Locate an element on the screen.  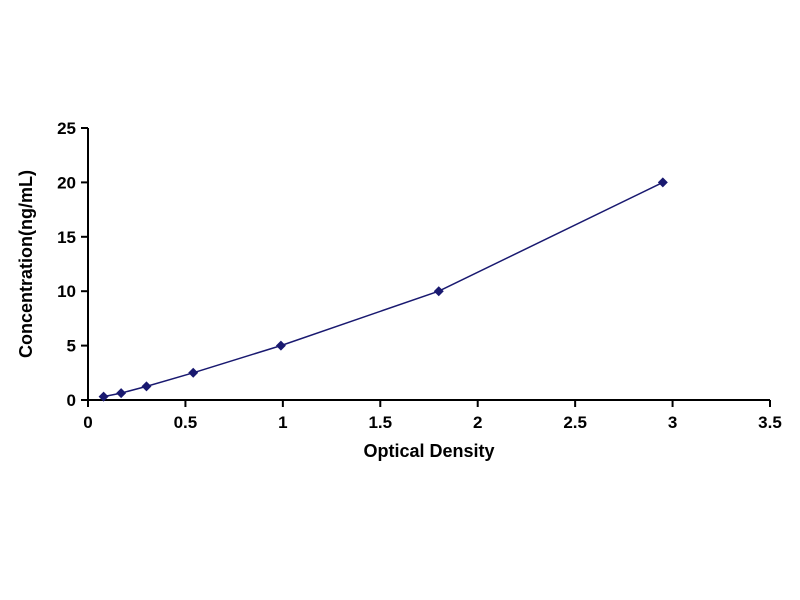
x-tick-label: 2.5 is located at coordinates (575, 422).